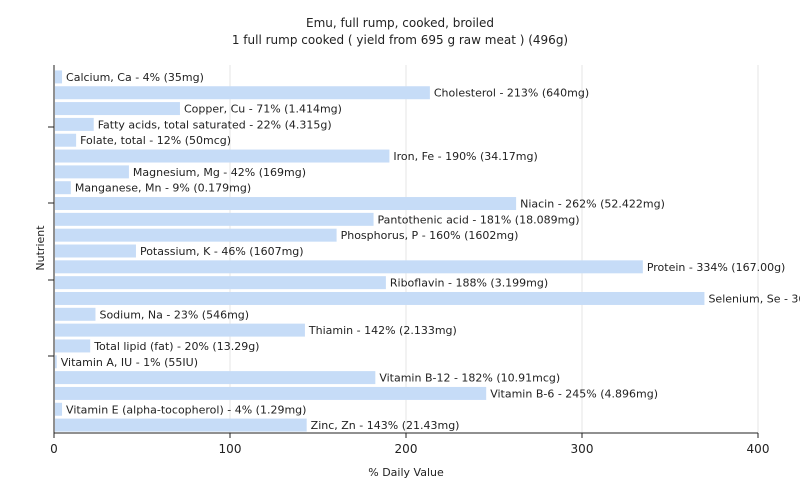 The image size is (800, 500). I want to click on y-axis-label: Nutrient, so click(40, 248).